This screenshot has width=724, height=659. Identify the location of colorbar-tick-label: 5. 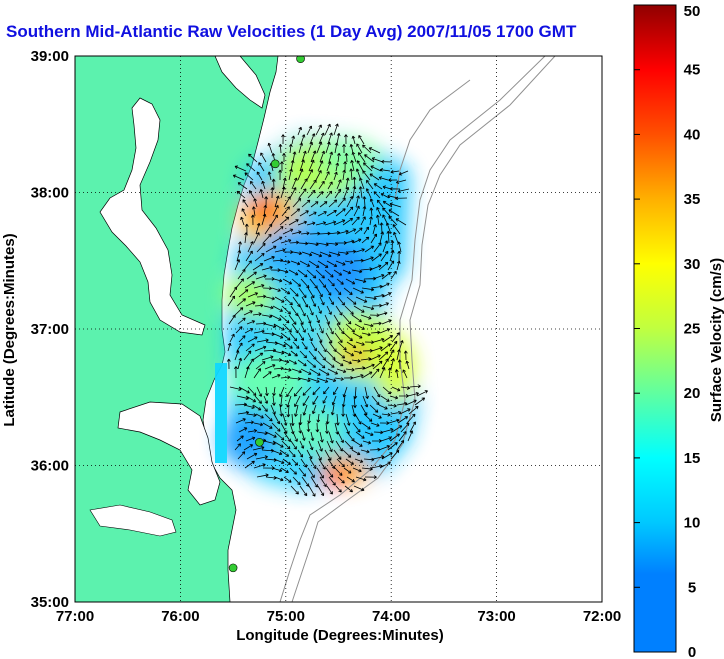
(692, 587).